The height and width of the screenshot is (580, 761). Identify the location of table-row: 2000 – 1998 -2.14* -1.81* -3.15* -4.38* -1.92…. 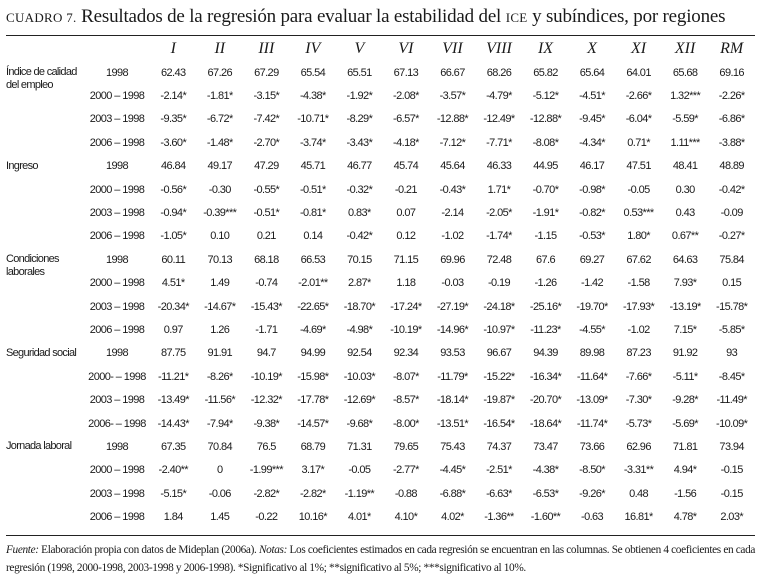
(380, 95).